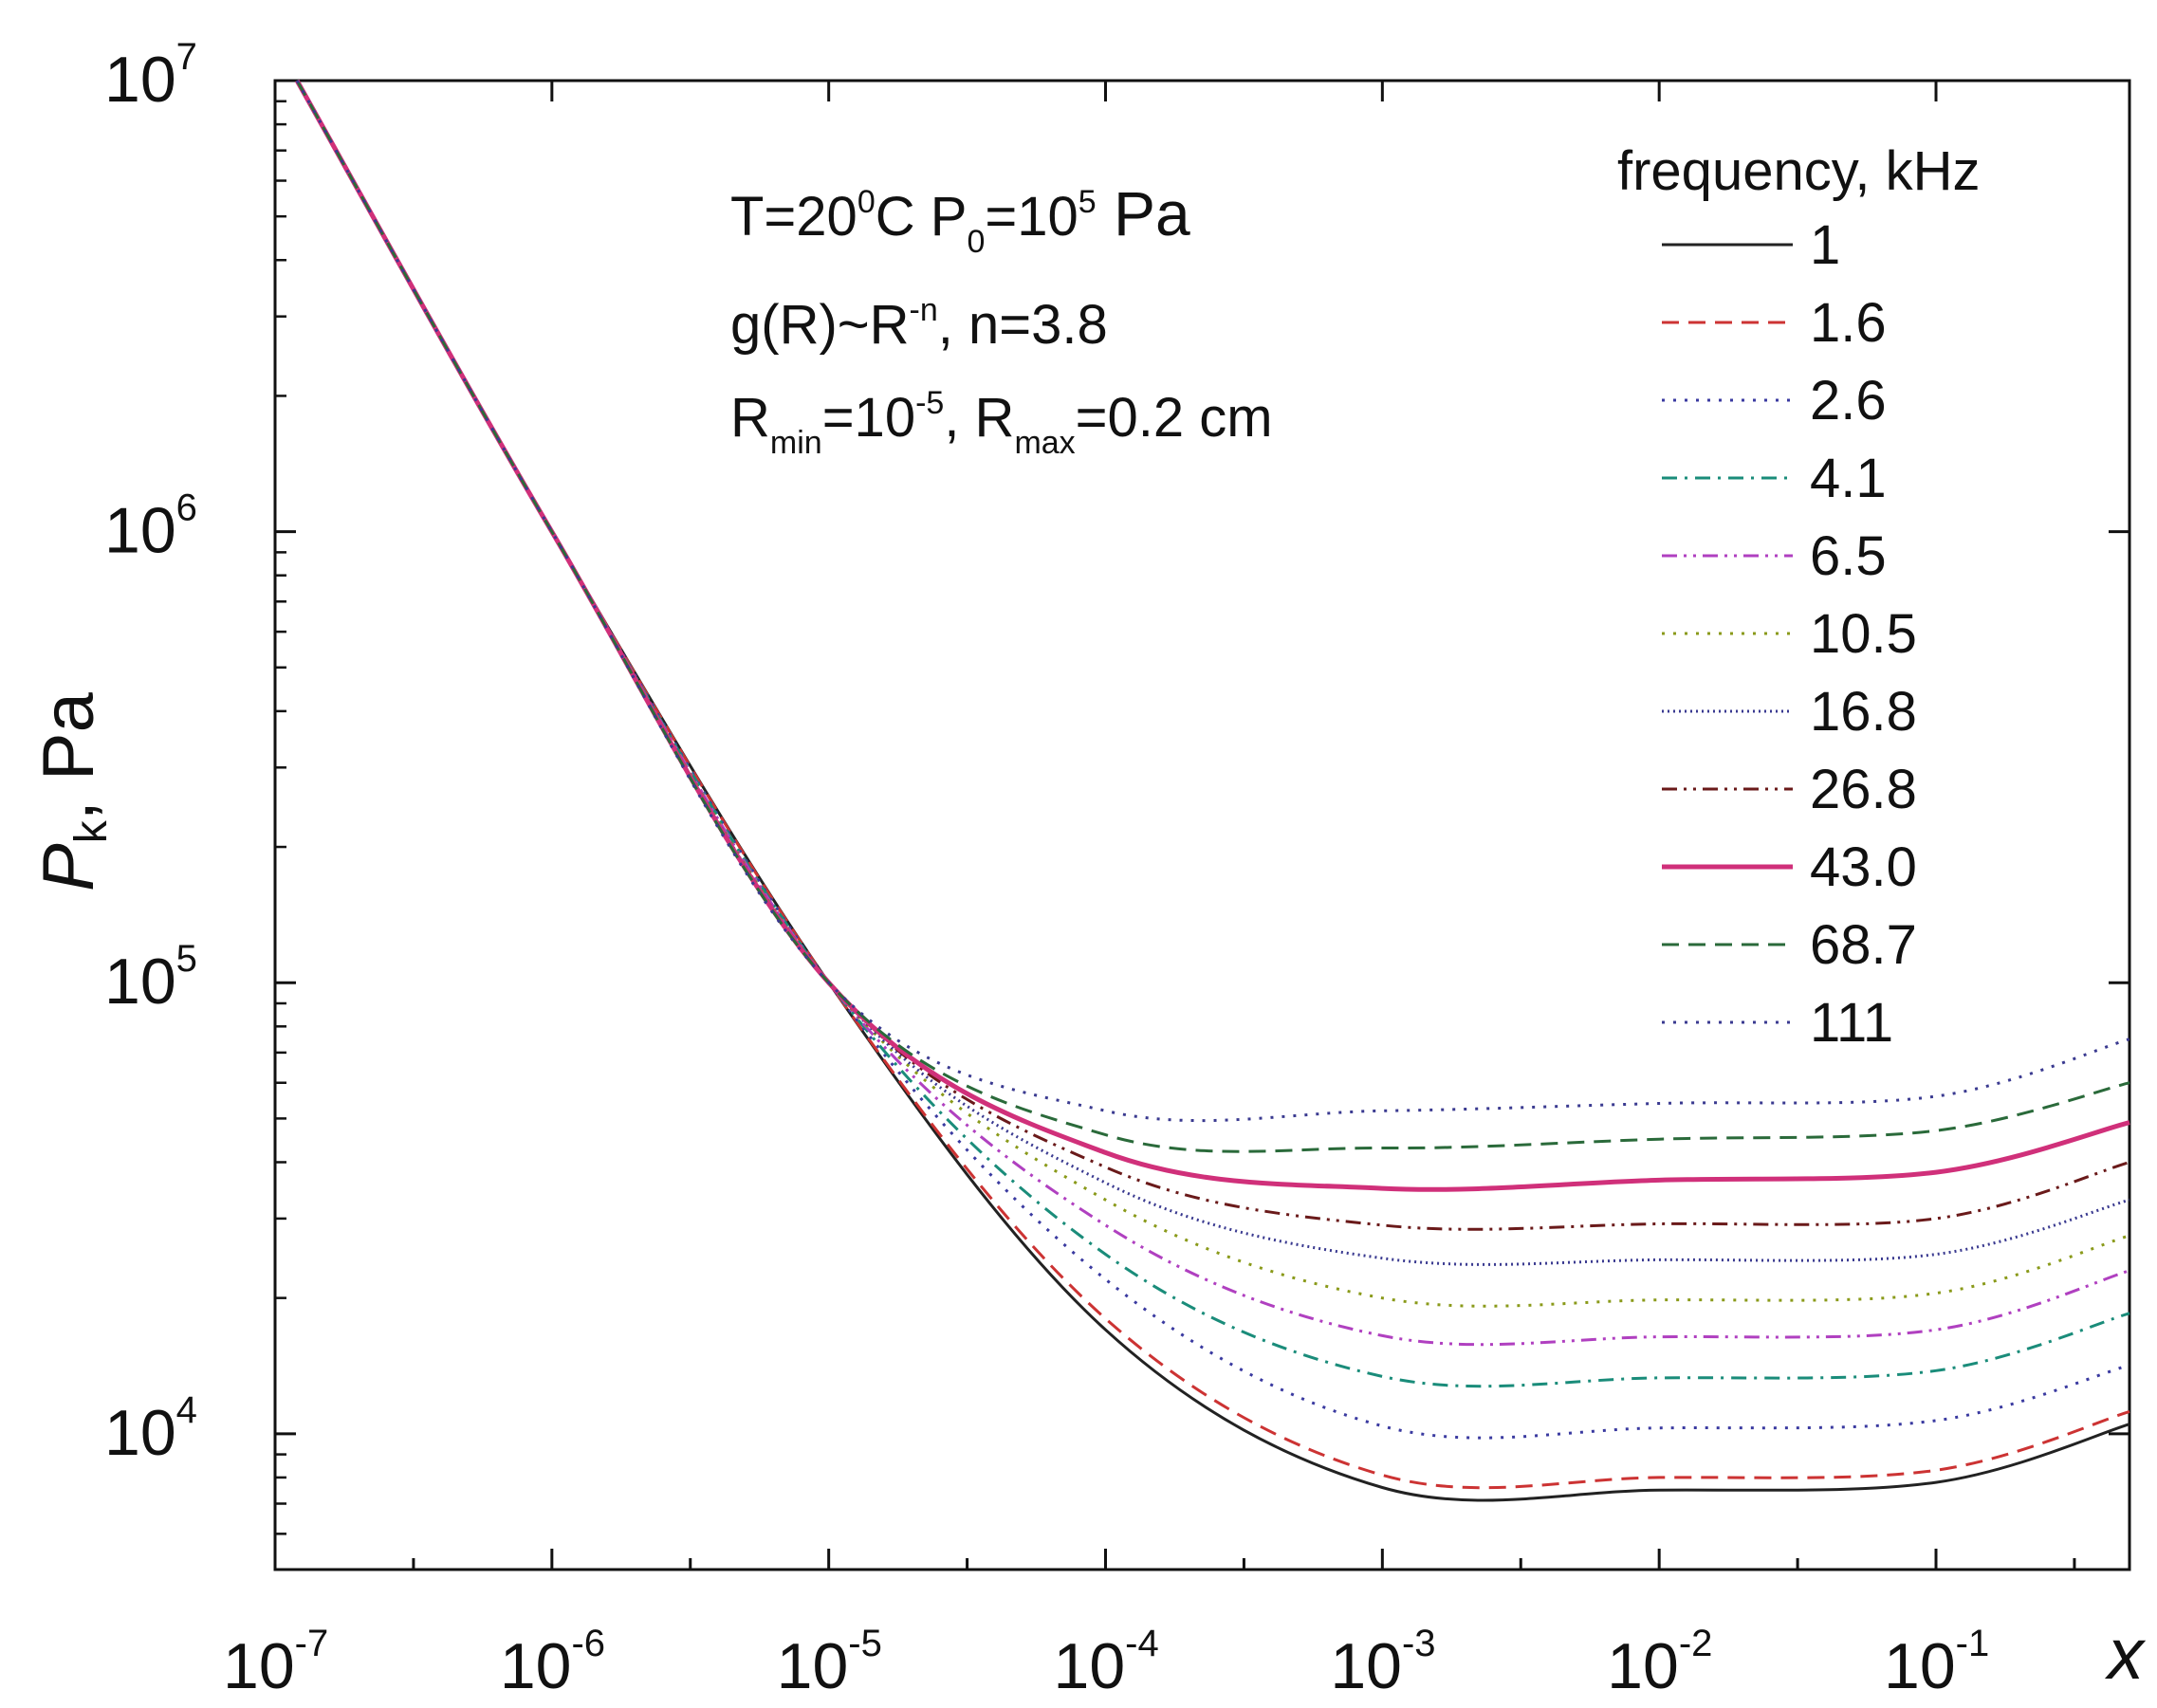  What do you see at coordinates (275, 1662) in the screenshot?
I see `x-tick-label: 10⁻⁷` at bounding box center [275, 1662].